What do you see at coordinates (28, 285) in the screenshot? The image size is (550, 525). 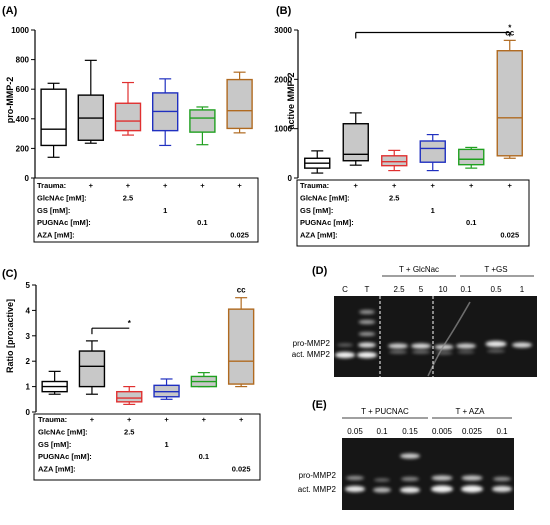 I see `y-tick-label: 5` at bounding box center [28, 285].